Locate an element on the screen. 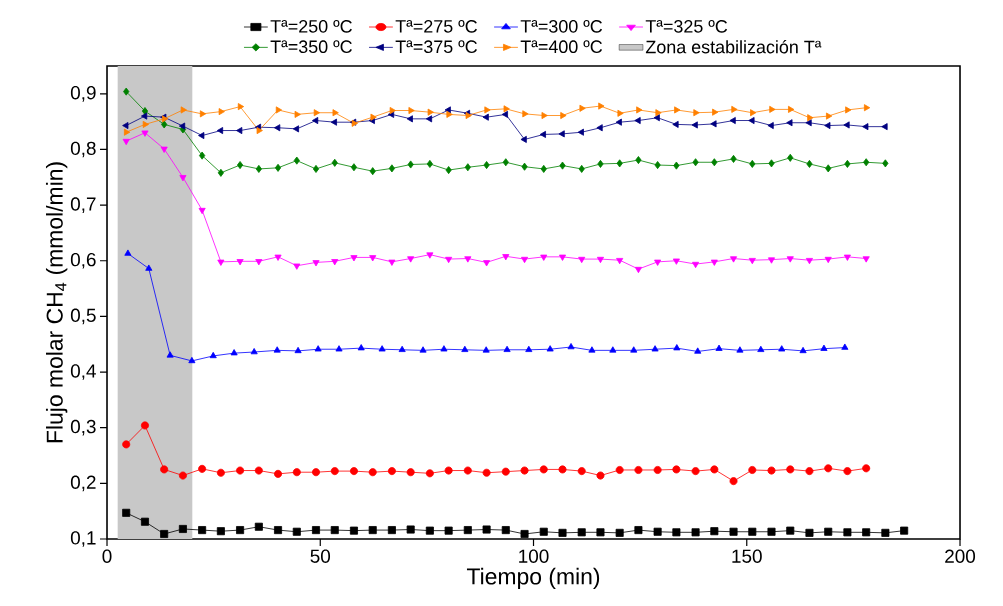  x-tick-label: 100 is located at coordinates (534, 556).